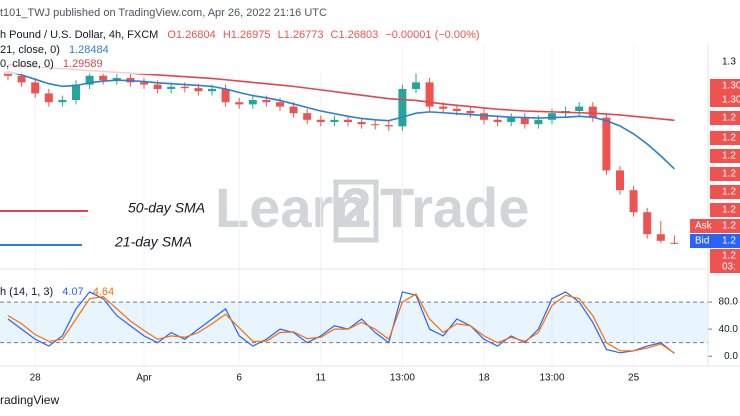  What do you see at coordinates (354, 322) in the screenshot?
I see `stoch-band` at bounding box center [354, 322].